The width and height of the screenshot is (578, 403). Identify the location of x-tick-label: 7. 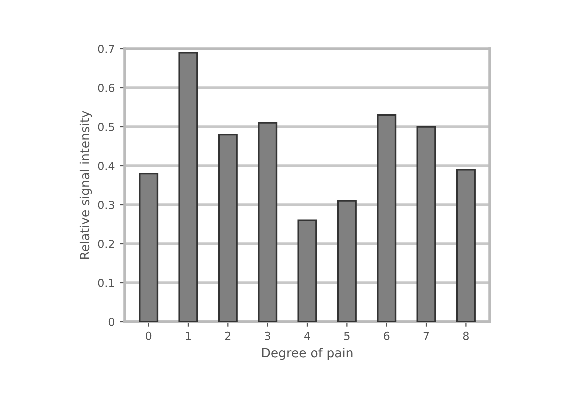
(427, 336).